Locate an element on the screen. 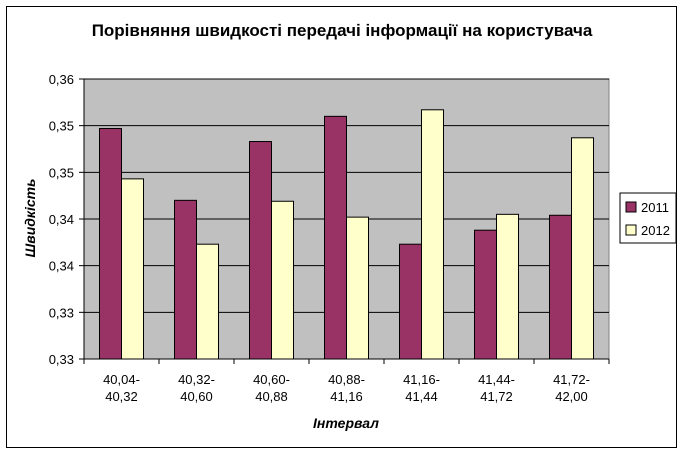 The width and height of the screenshot is (685, 455). y-axis-title: Швидкість is located at coordinates (30, 218).